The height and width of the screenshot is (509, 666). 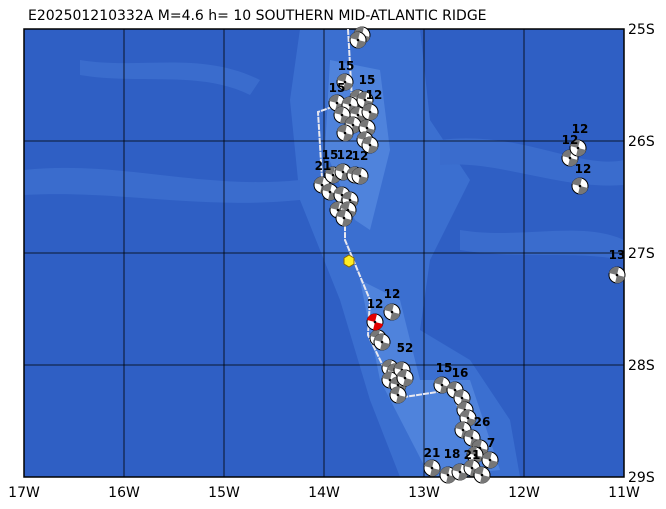 I want to click on event-label: 13, so click(x=617, y=255).